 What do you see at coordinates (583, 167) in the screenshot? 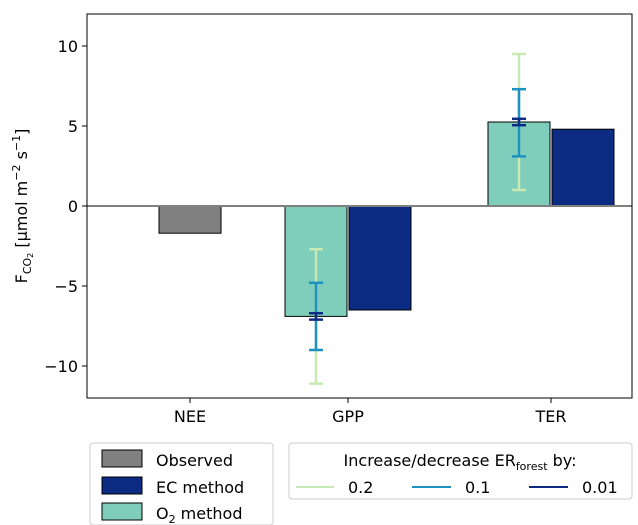
I see `bar-ter-ec-method` at bounding box center [583, 167].